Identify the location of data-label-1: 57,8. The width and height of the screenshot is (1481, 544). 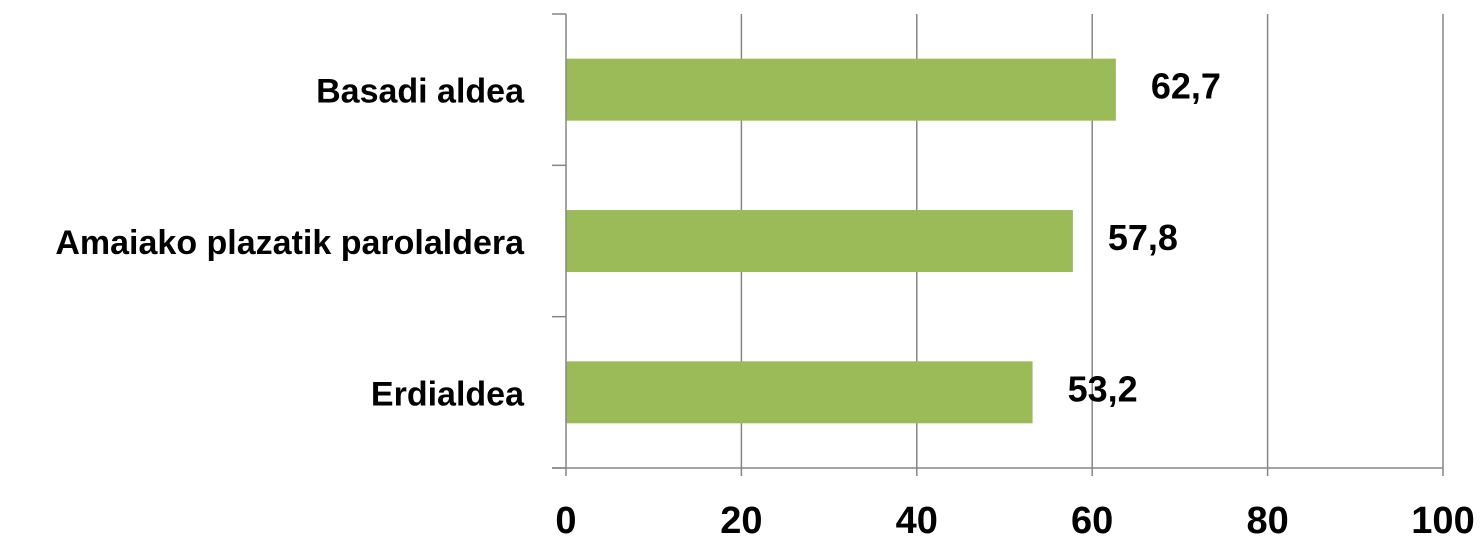
(1143, 237).